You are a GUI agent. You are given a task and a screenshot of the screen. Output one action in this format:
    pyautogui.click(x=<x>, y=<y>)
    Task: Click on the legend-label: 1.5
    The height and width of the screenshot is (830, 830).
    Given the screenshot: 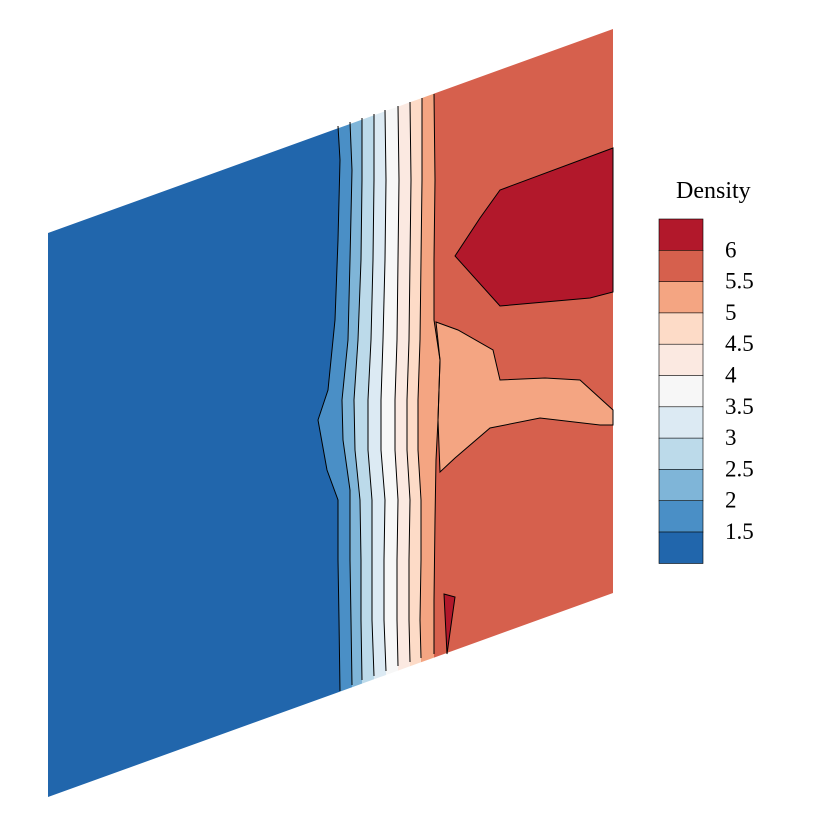 What is the action you would take?
    pyautogui.click(x=739, y=531)
    